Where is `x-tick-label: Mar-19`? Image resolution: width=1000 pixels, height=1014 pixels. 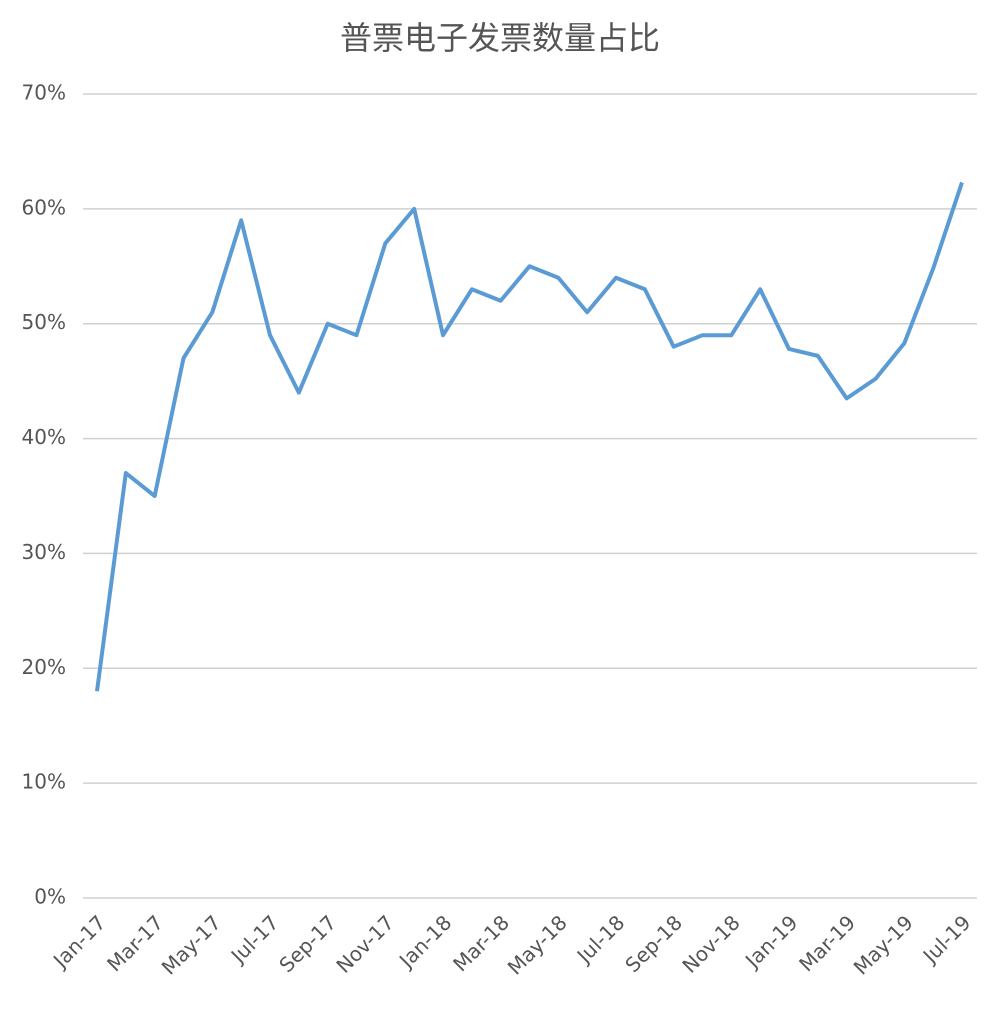
x-tick-label: Mar-19 is located at coordinates (827, 943).